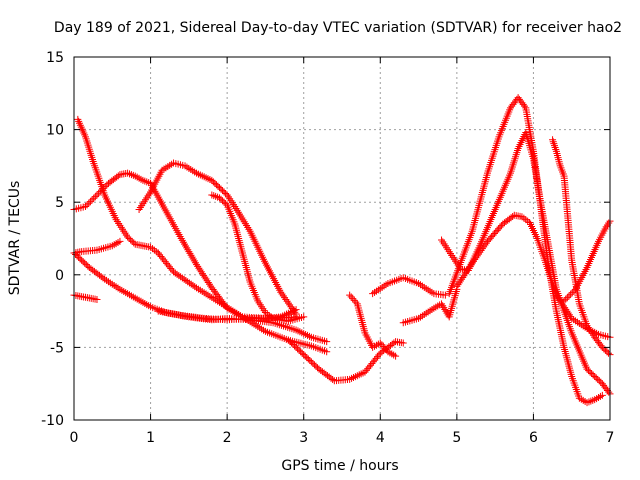 The height and width of the screenshot is (480, 640). I want to click on y-tick-label: -10, so click(52, 421).